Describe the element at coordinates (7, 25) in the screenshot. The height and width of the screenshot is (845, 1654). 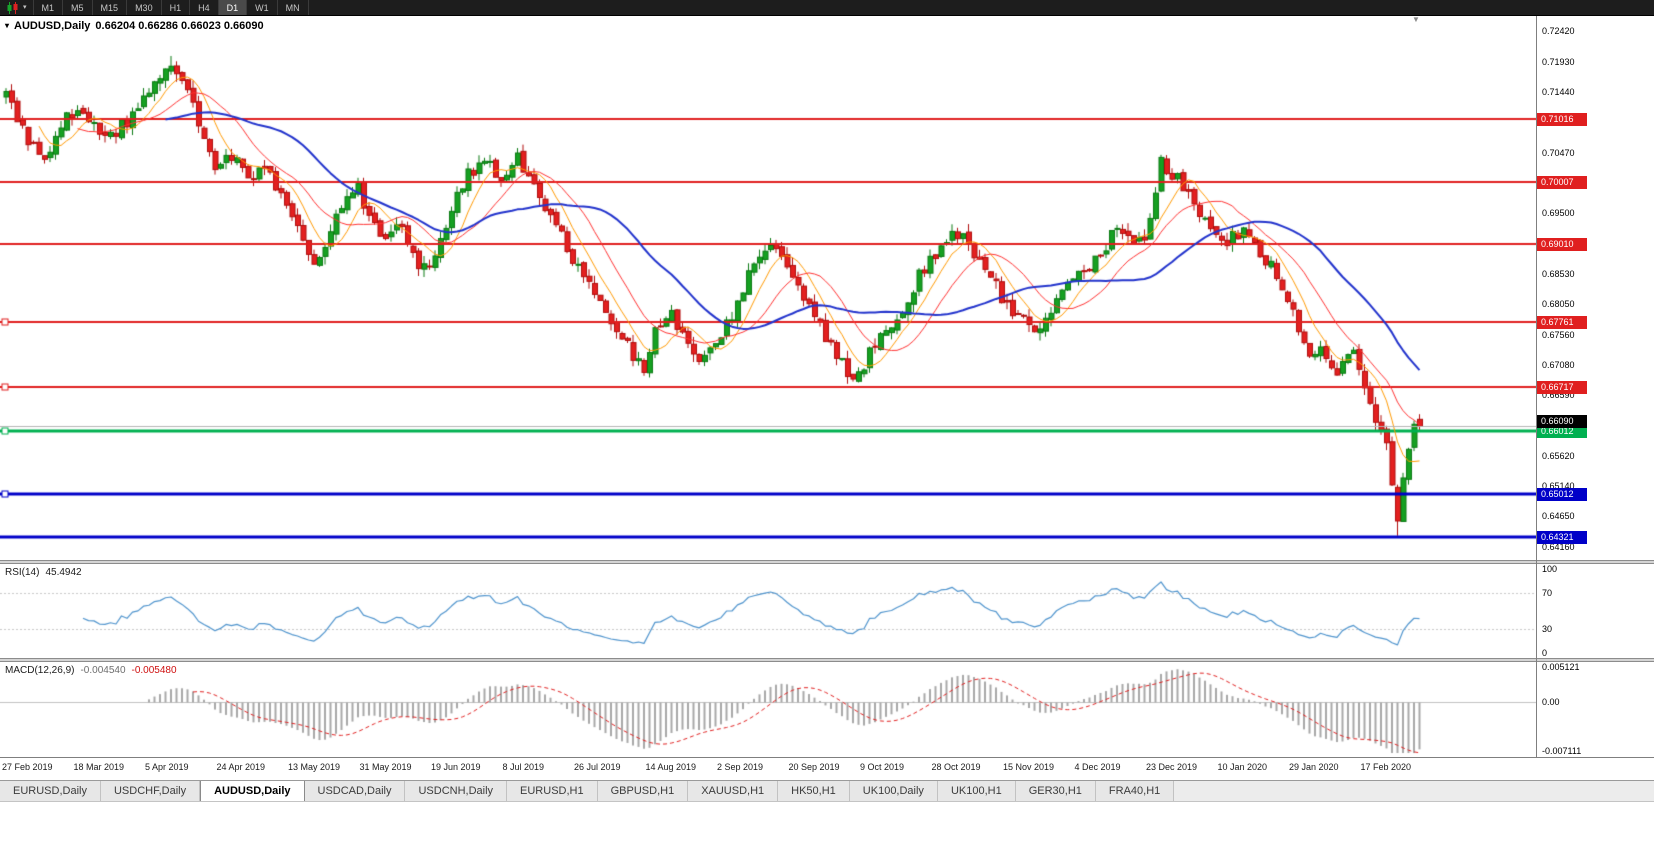
I see `symbol-dropdown-icon: ▾` at that location.